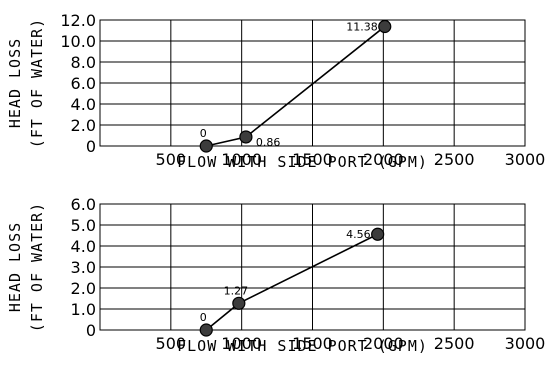  Describe the element at coordinates (362, 27) in the screenshot. I see `data-label: 11.38` at that location.